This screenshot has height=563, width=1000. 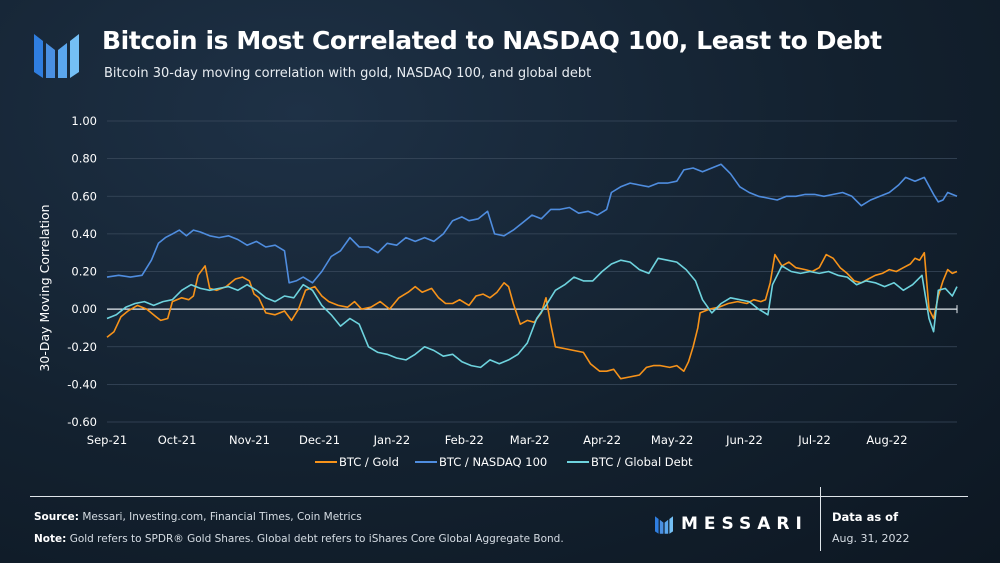 What do you see at coordinates (493, 462) in the screenshot?
I see `legend-label: BTC / NASDAQ 100` at bounding box center [493, 462].